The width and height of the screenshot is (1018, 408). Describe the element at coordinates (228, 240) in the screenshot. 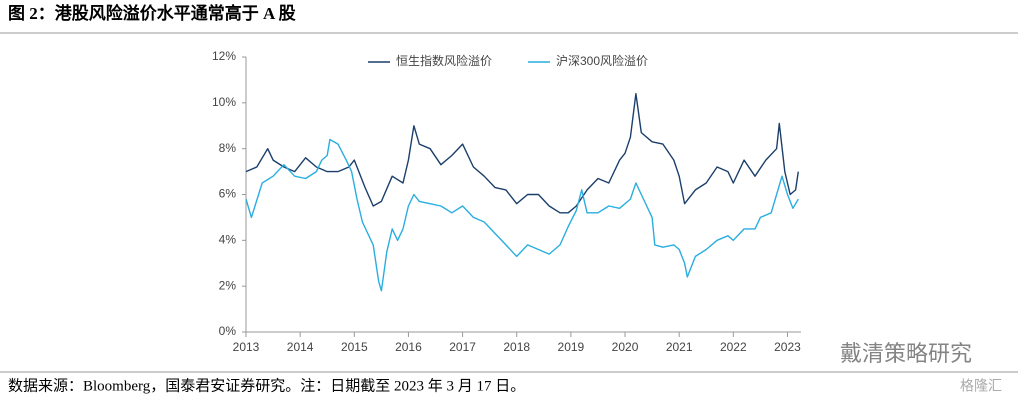

I see `y-tick-label: 4%` at that location.